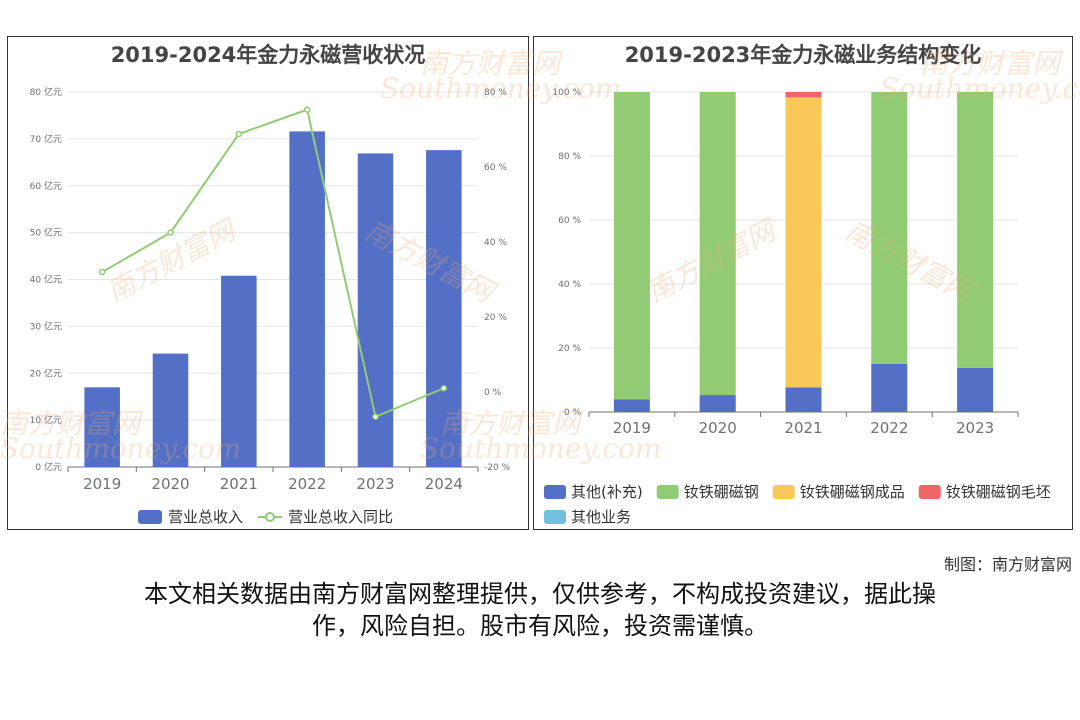 The width and height of the screenshot is (1080, 720). I want to click on legend-swatch-revenue, so click(150, 517).